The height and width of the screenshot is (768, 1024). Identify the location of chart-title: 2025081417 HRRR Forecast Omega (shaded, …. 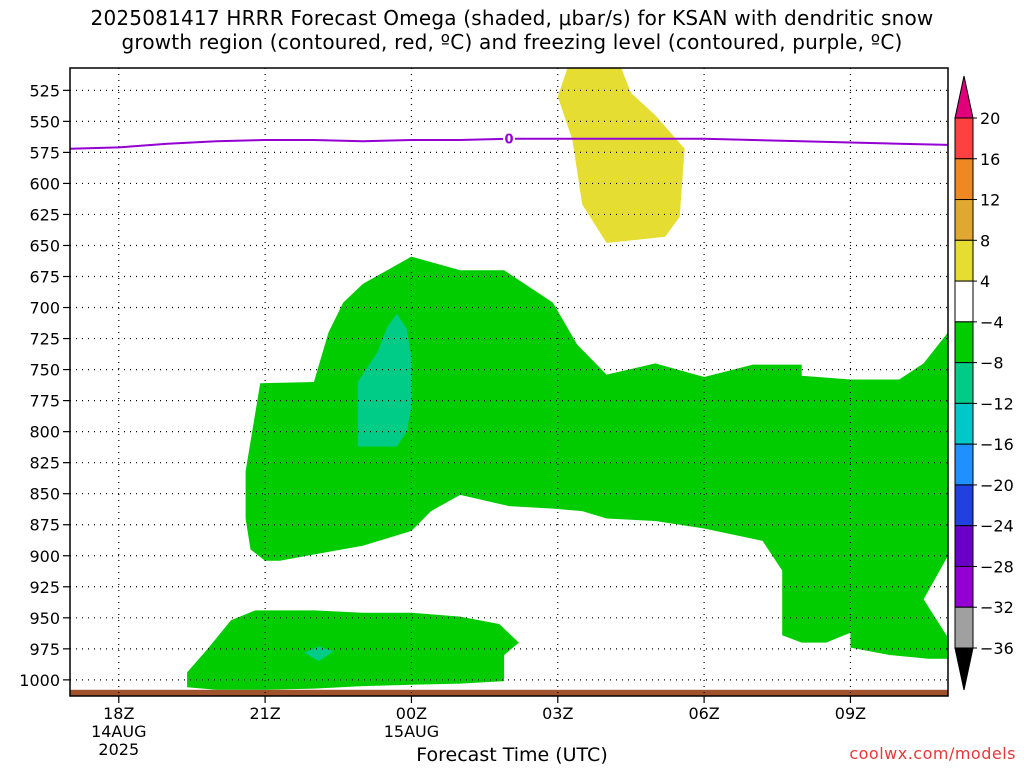
(512, 30).